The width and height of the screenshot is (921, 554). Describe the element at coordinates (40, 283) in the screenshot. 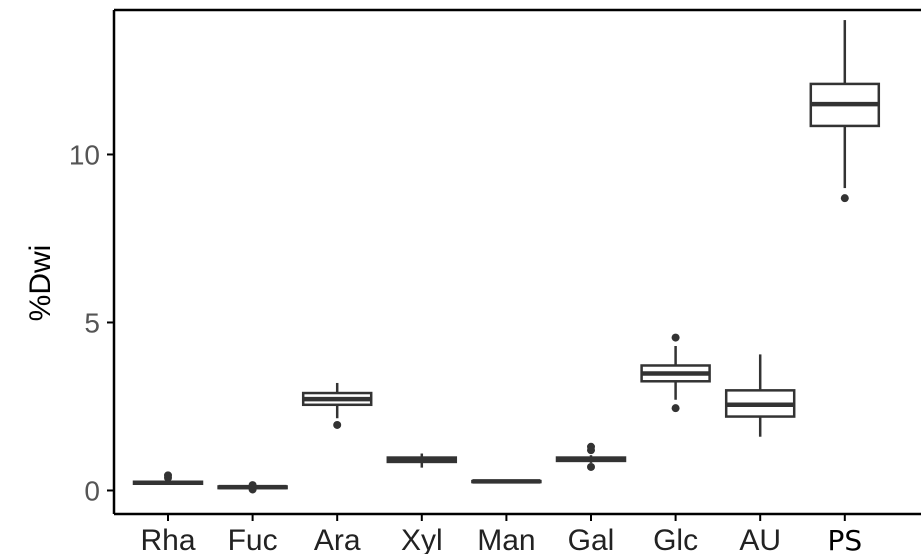

I see `y-axis-title: %Dwi` at that location.